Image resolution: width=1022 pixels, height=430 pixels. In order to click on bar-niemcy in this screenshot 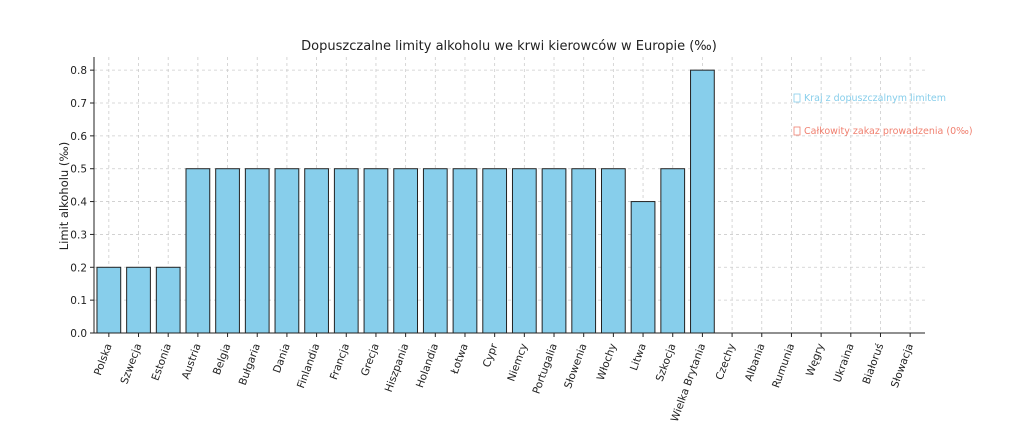, I will do `click(524, 251)`.